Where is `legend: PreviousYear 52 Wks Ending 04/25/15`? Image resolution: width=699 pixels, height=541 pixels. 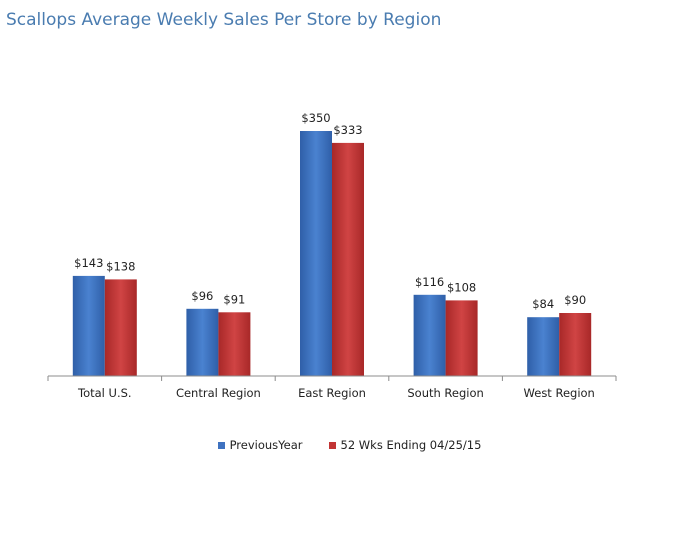
legend: PreviousYear 52 Wks Ending 04/25/15 is located at coordinates (349, 445).